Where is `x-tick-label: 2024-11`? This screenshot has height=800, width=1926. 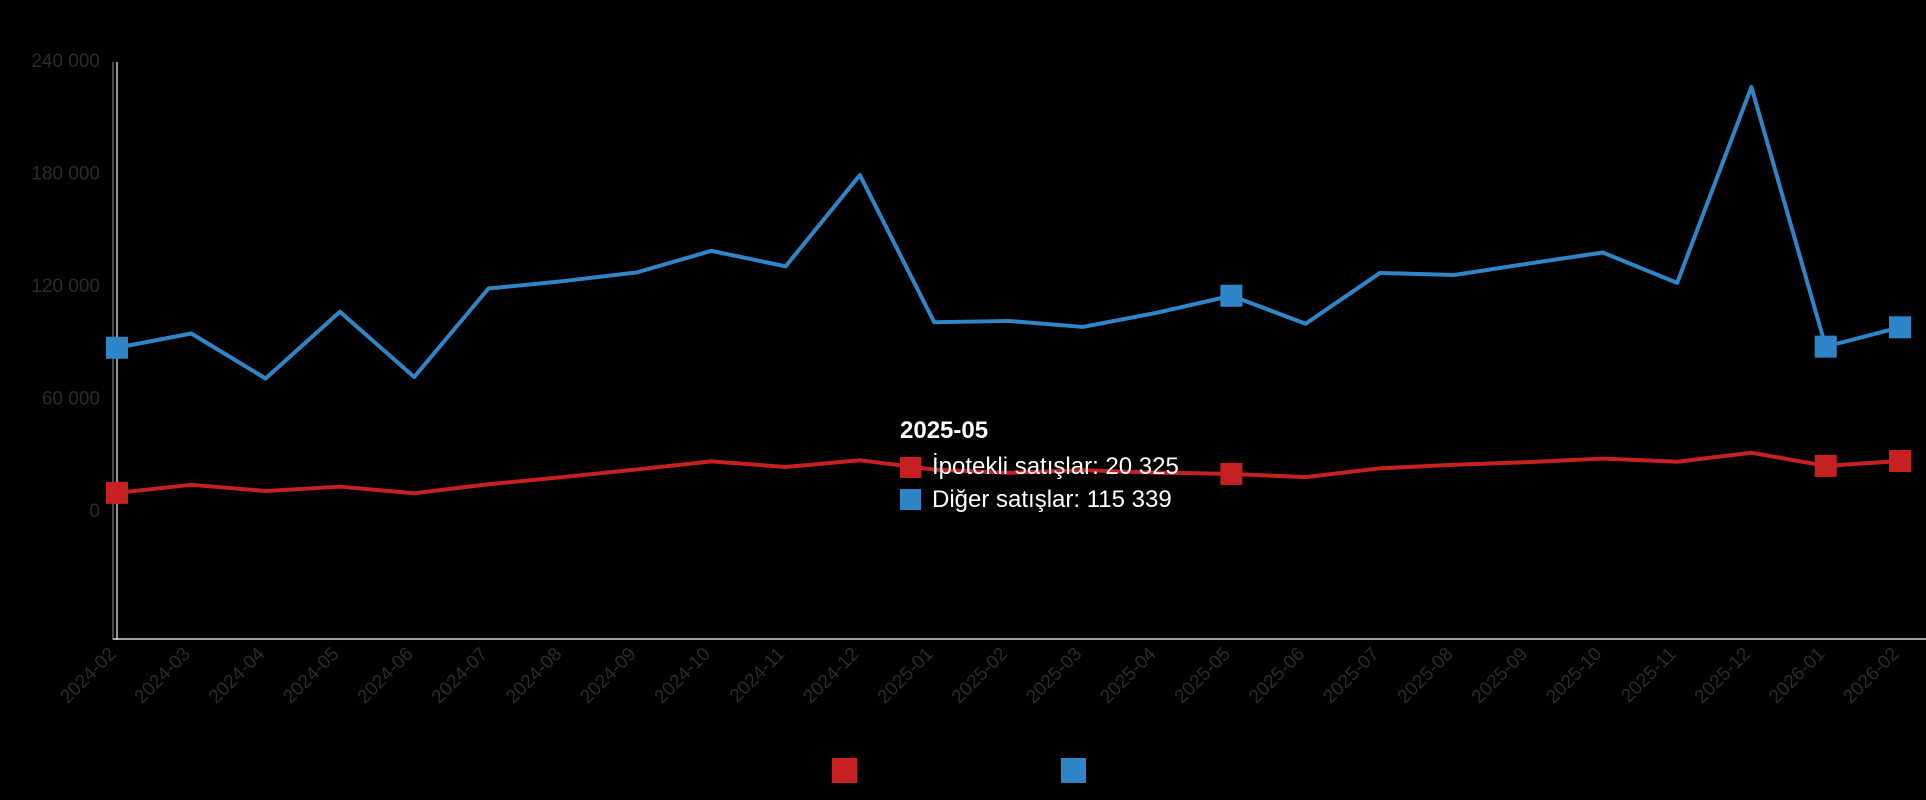 x-tick-label: 2024-11 is located at coordinates (757, 675).